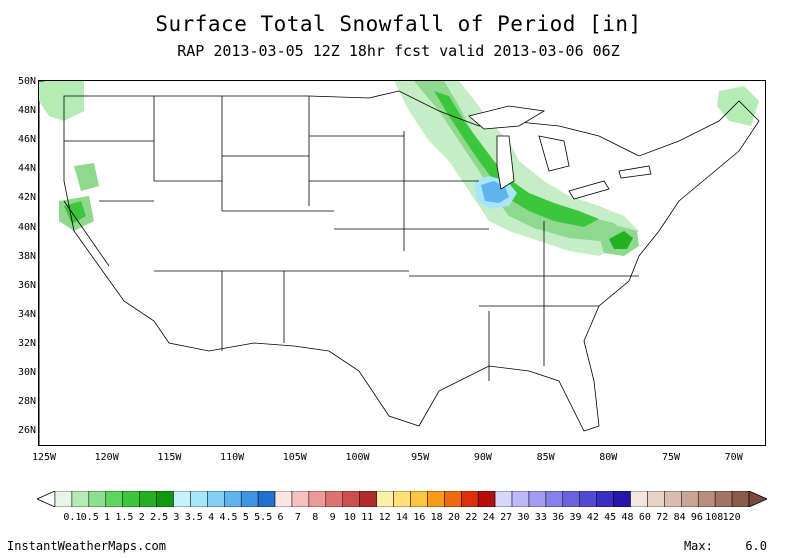  Describe the element at coordinates (228, 517) in the screenshot. I see `colorbar-label: 4.5` at that location.